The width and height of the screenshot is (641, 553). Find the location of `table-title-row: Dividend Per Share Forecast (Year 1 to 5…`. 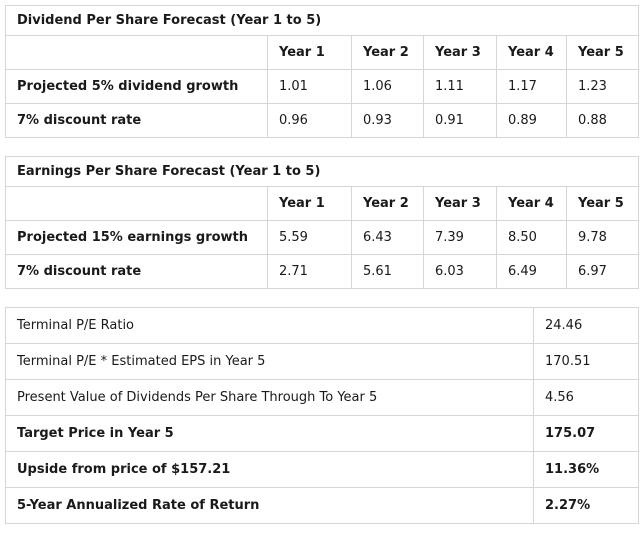

table-title-row: Dividend Per Share Forecast (Year 1 to 5… is located at coordinates (322, 20).